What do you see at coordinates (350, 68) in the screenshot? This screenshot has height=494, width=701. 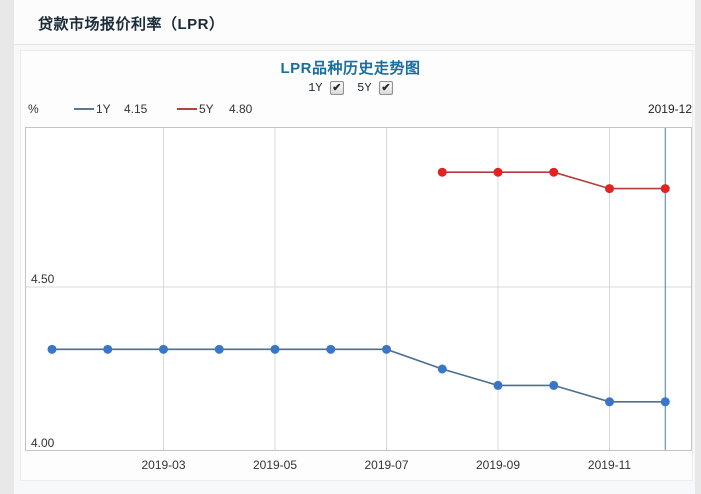 I see `chart-title: LPR品种历史走势图` at bounding box center [350, 68].